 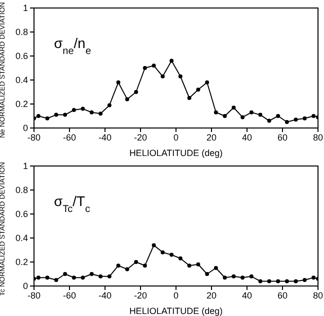 What do you see at coordinates (72, 203) in the screenshot?
I see `annotation: σ$_{Tc}$/T$_{c}$` at bounding box center [72, 203].